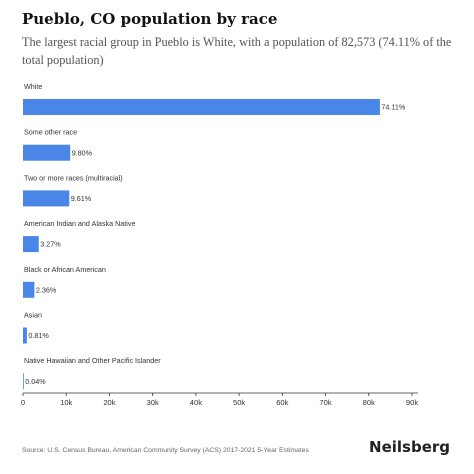 This screenshot has height=474, width=474. Describe the element at coordinates (409, 447) in the screenshot. I see `brand-logo: Neilsberg` at that location.